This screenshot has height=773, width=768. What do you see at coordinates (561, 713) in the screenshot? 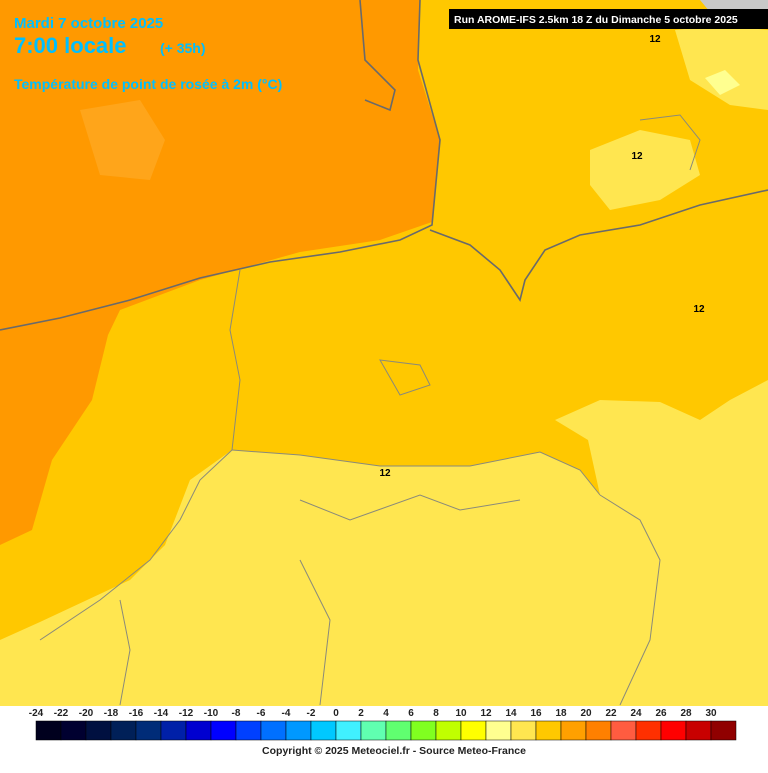
I see `legend-label: 18` at bounding box center [561, 713].